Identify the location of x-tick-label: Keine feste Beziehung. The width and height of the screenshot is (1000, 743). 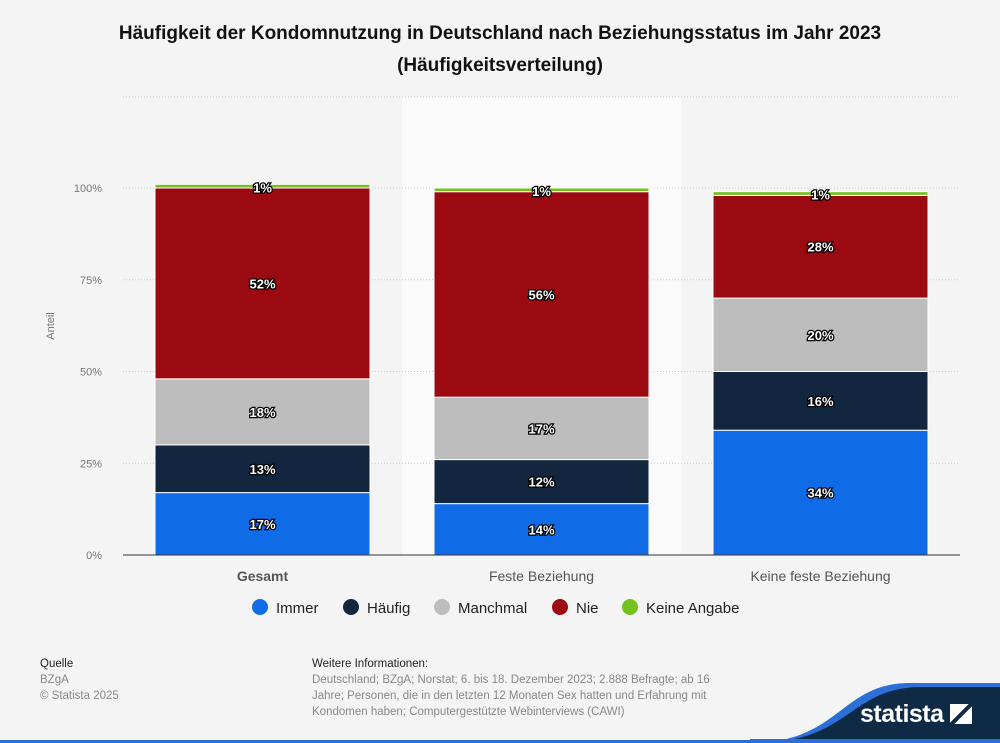
(820, 576).